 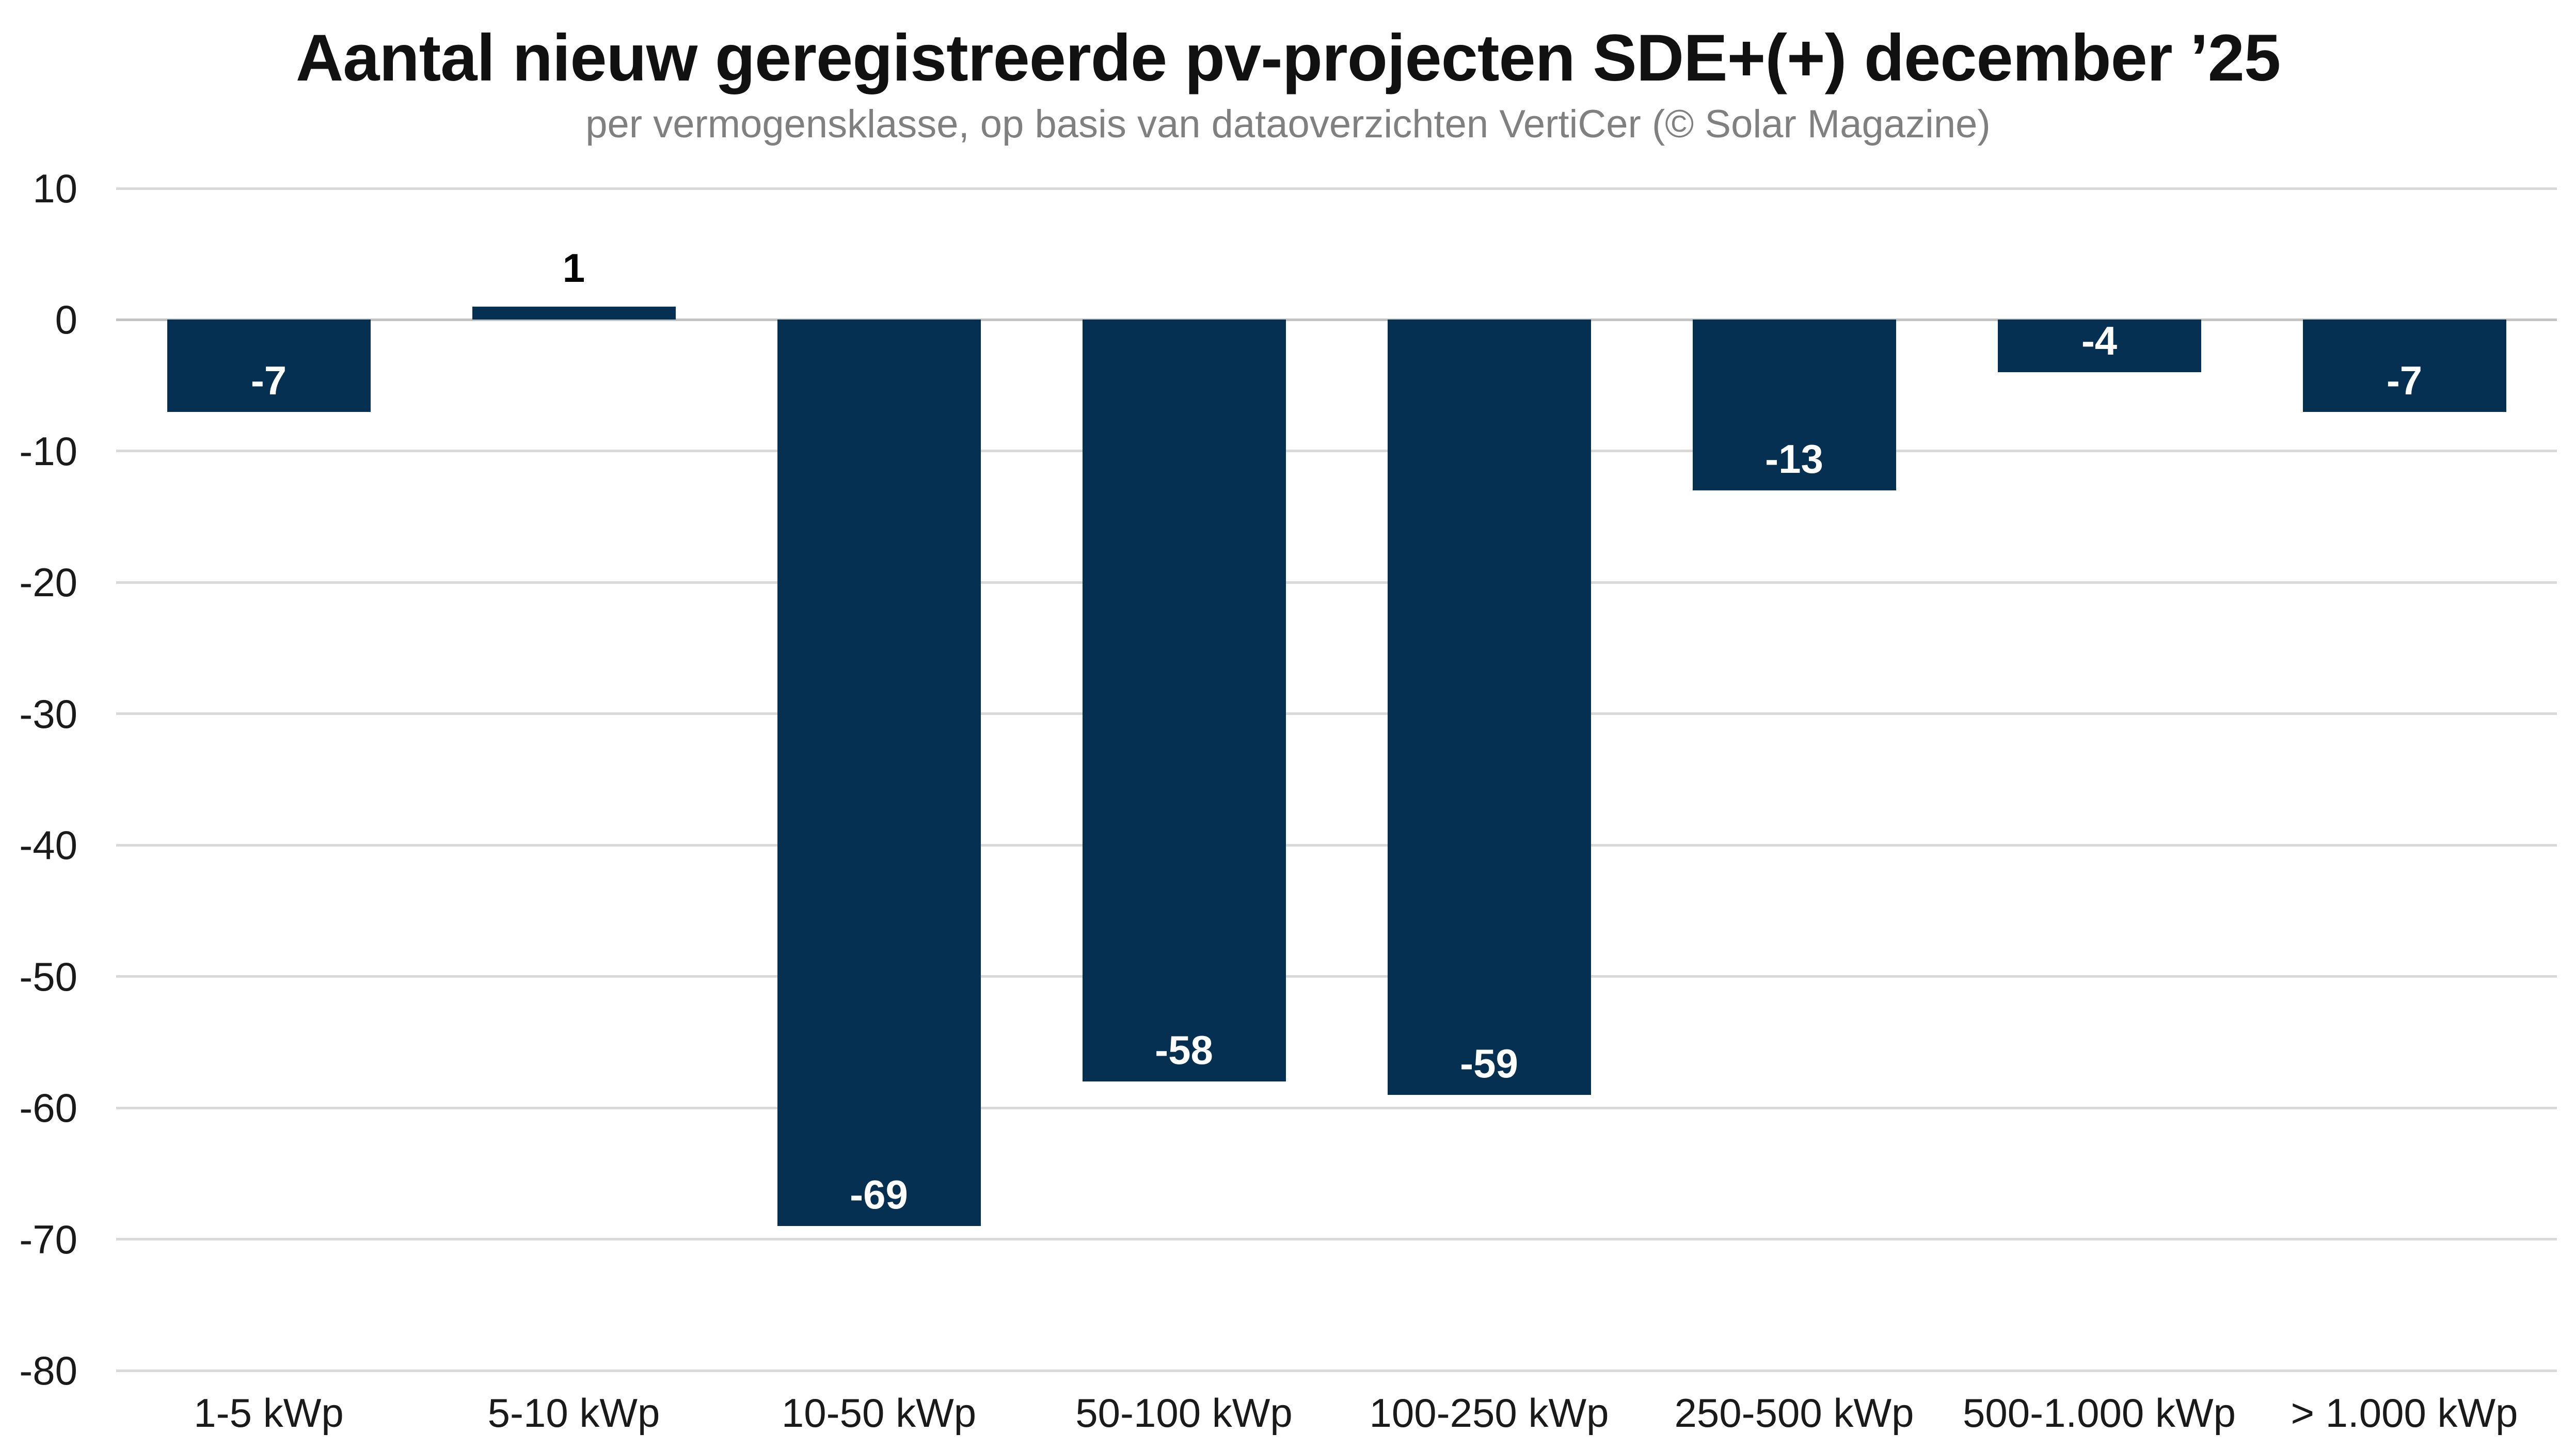 What do you see at coordinates (48, 1239) in the screenshot?
I see `y-tick-label: -70` at bounding box center [48, 1239].